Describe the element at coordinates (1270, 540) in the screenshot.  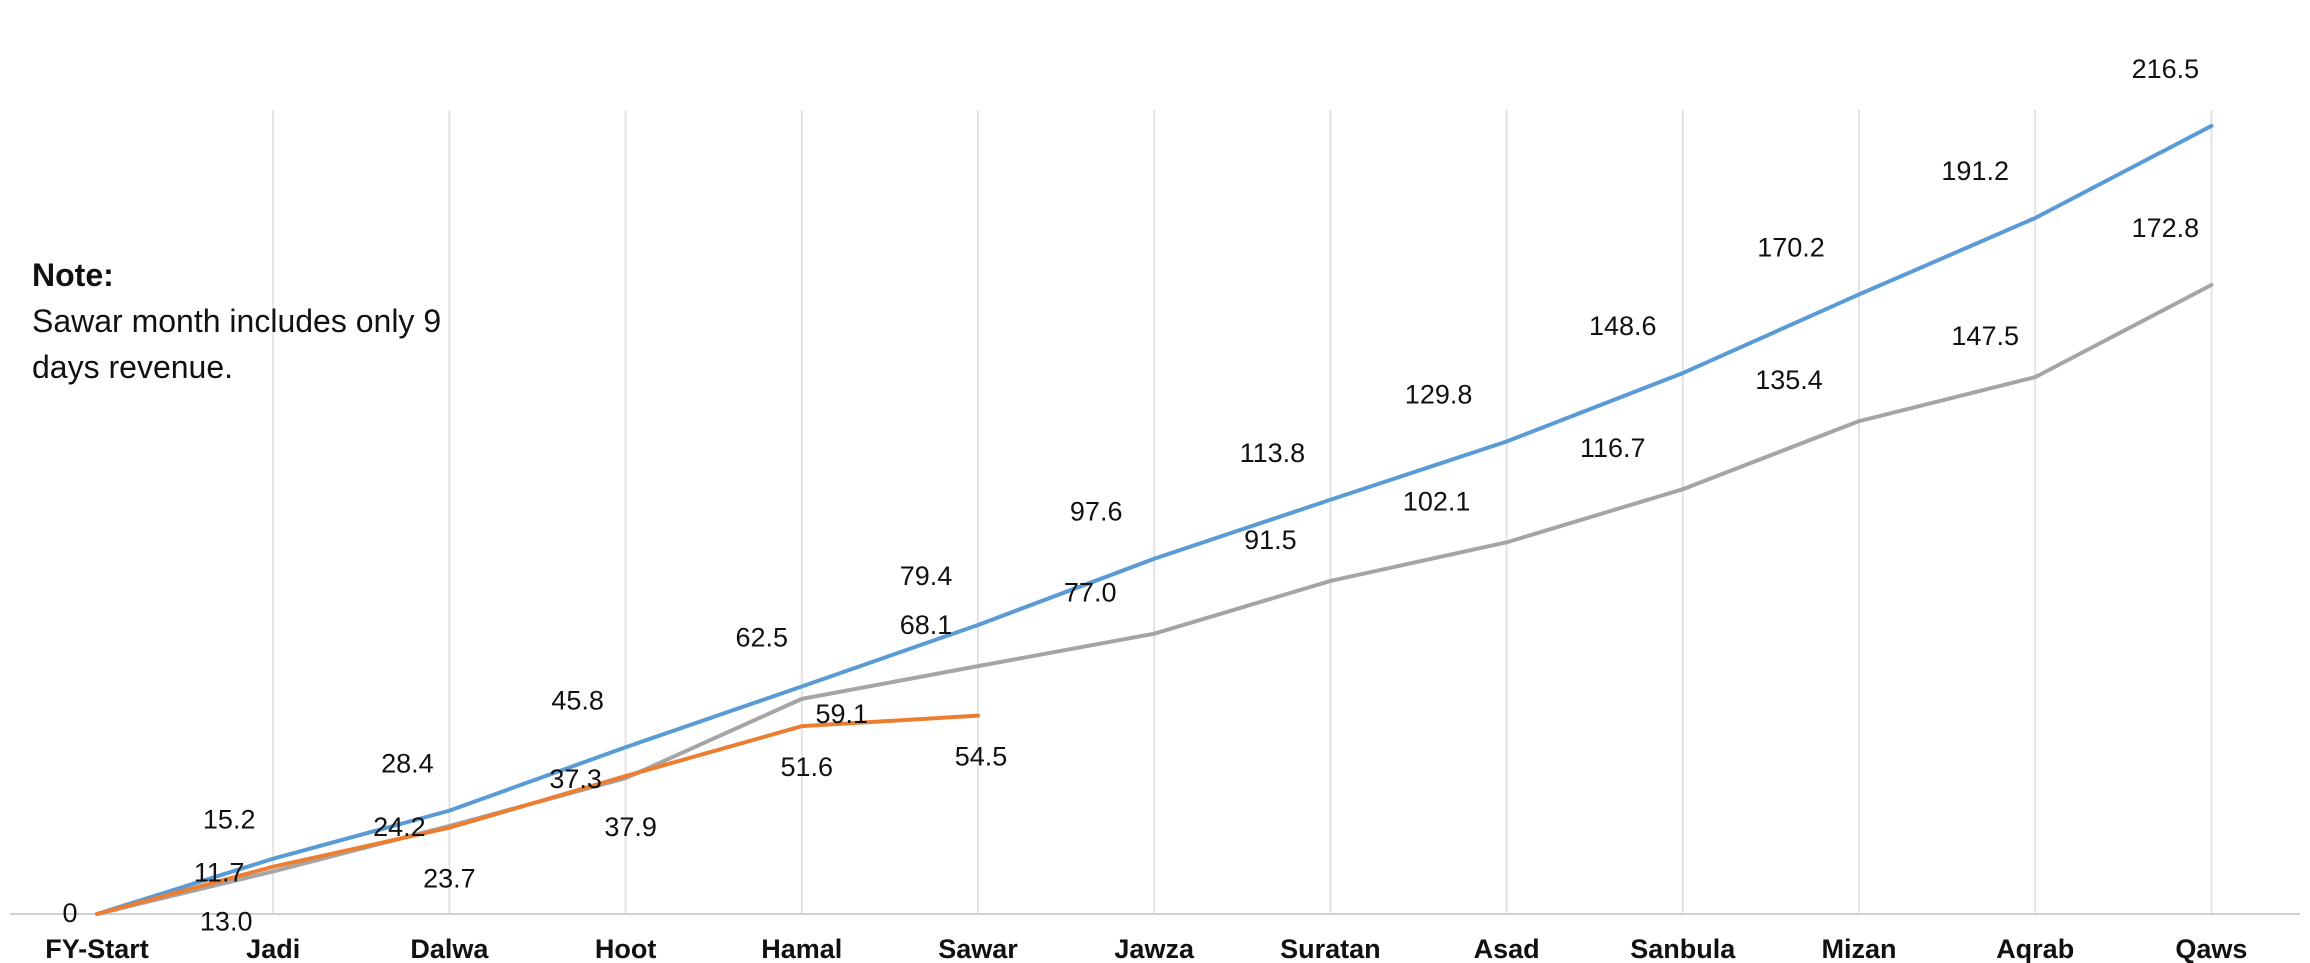
I see `data-label: 91.5` at that location.